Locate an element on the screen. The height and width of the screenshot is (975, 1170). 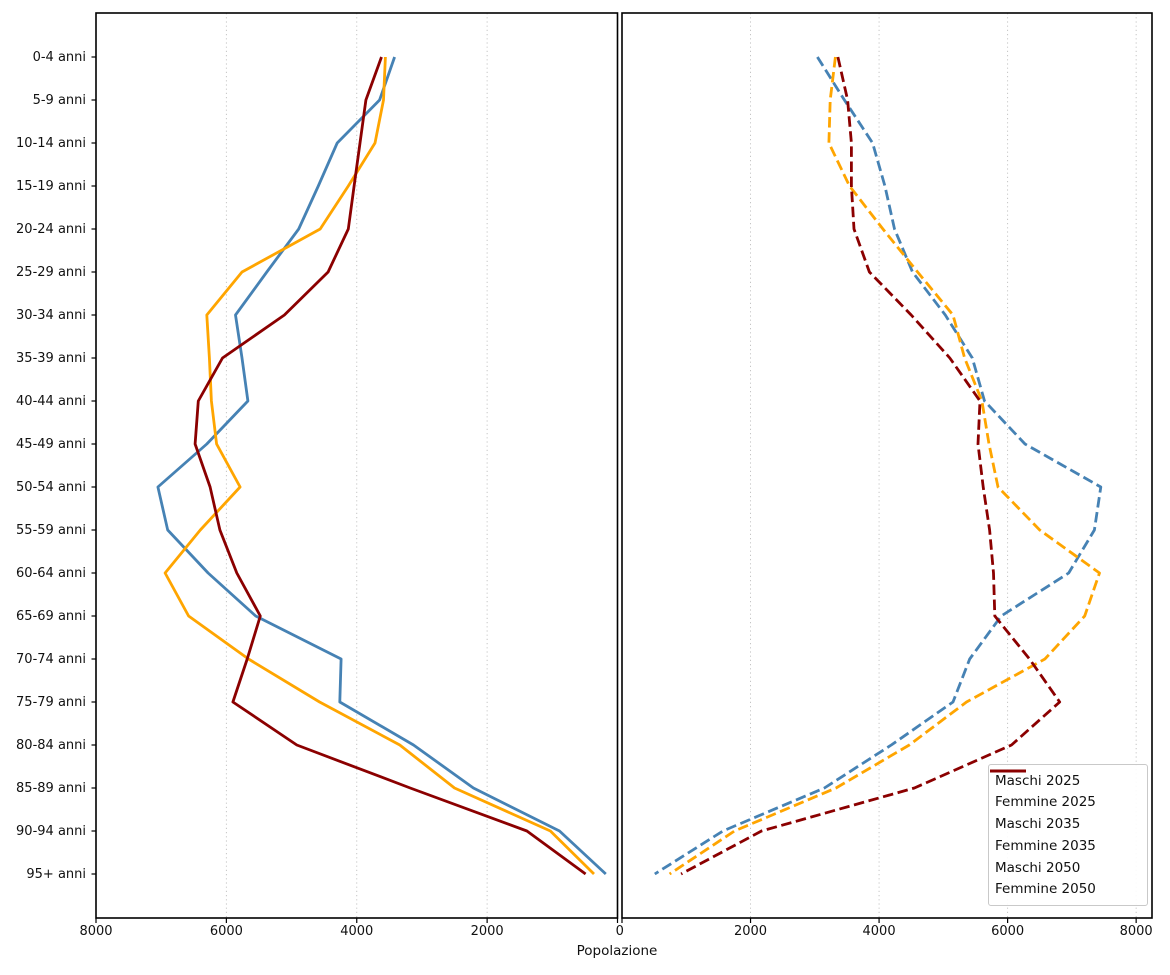
y-tick-label: 5-9 anni is located at coordinates (59, 100).